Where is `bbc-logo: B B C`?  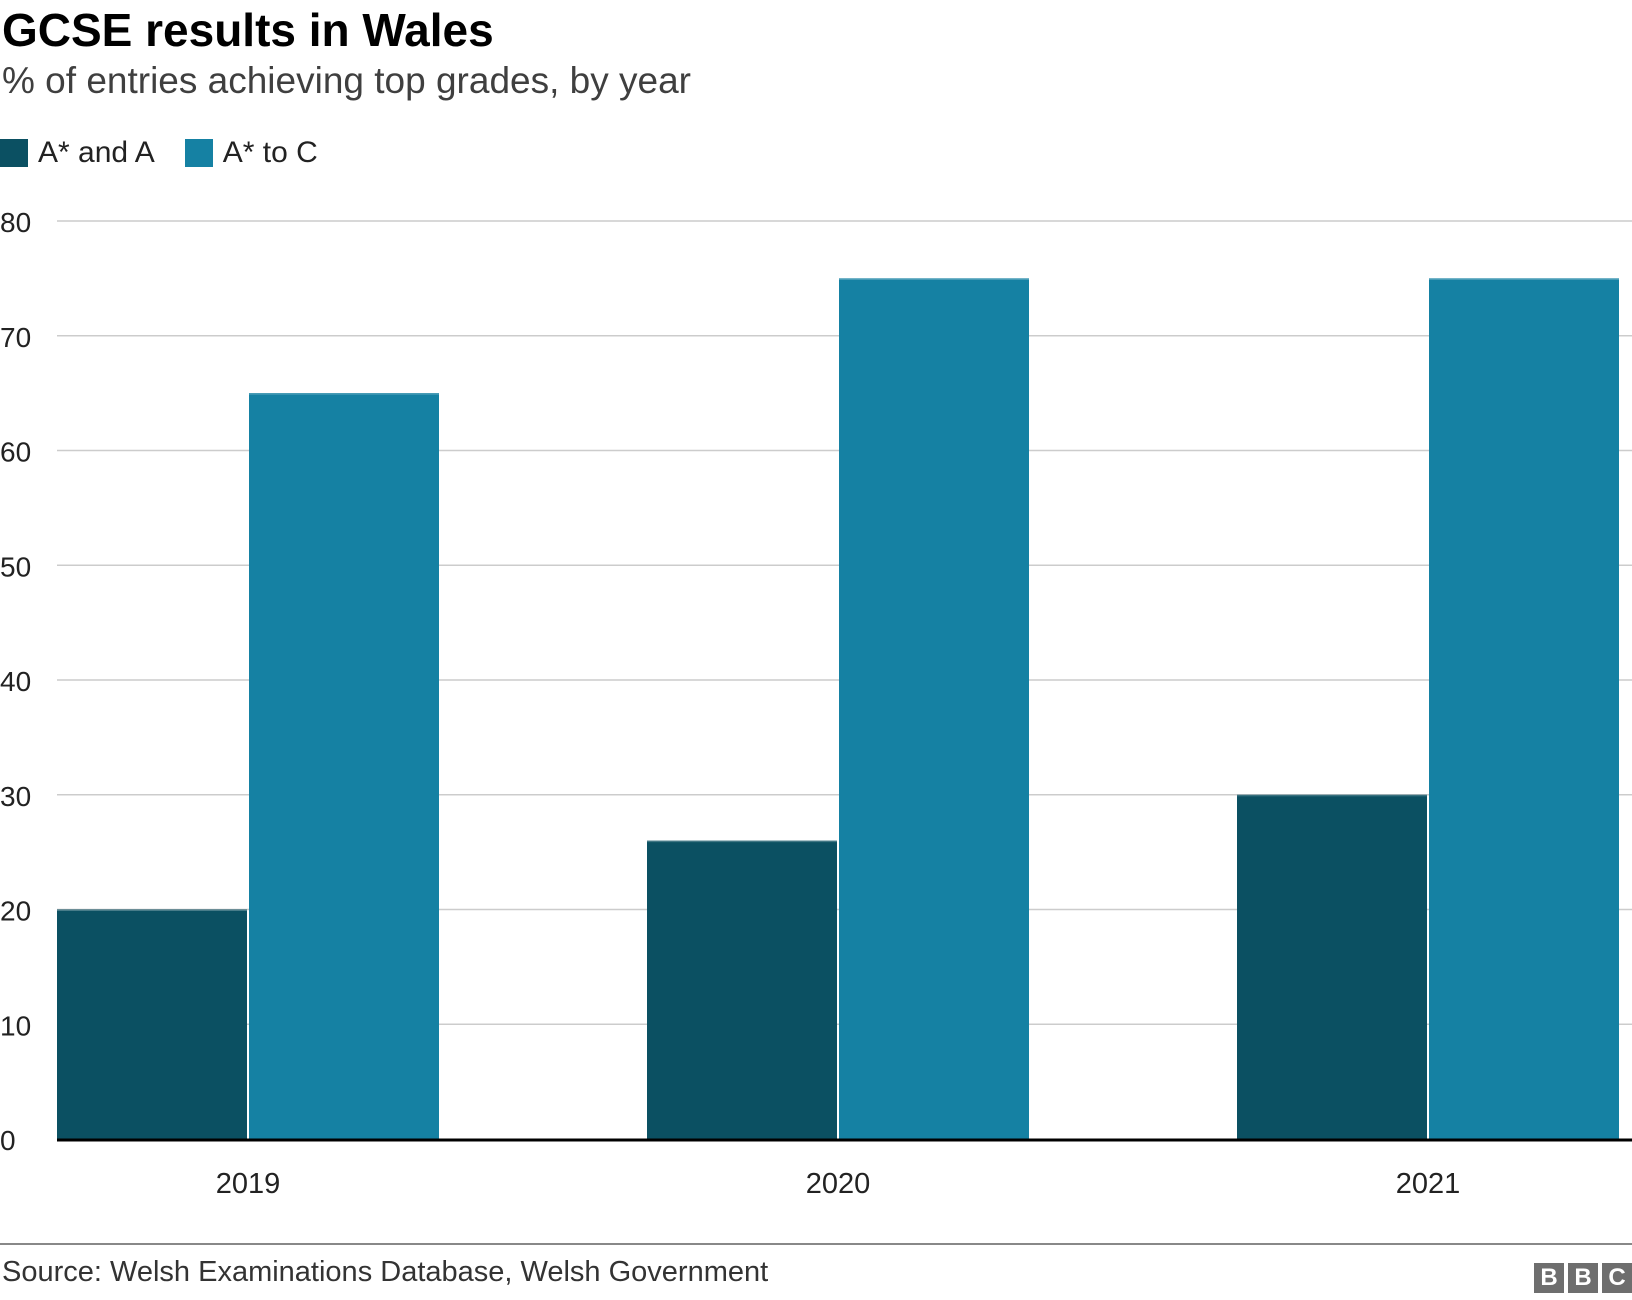 bbc-logo: B B C is located at coordinates (1581, 1278).